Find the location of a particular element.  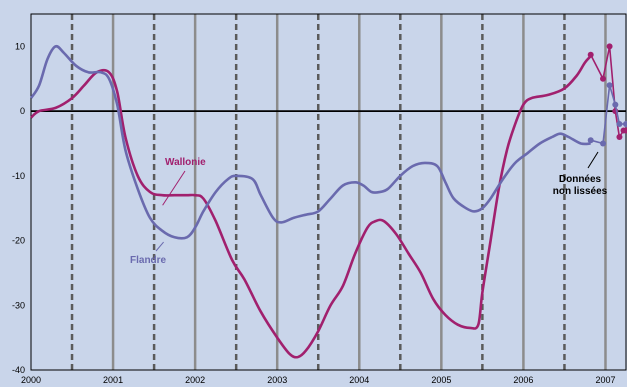

y-tick-label: 10 is located at coordinates (20, 46).